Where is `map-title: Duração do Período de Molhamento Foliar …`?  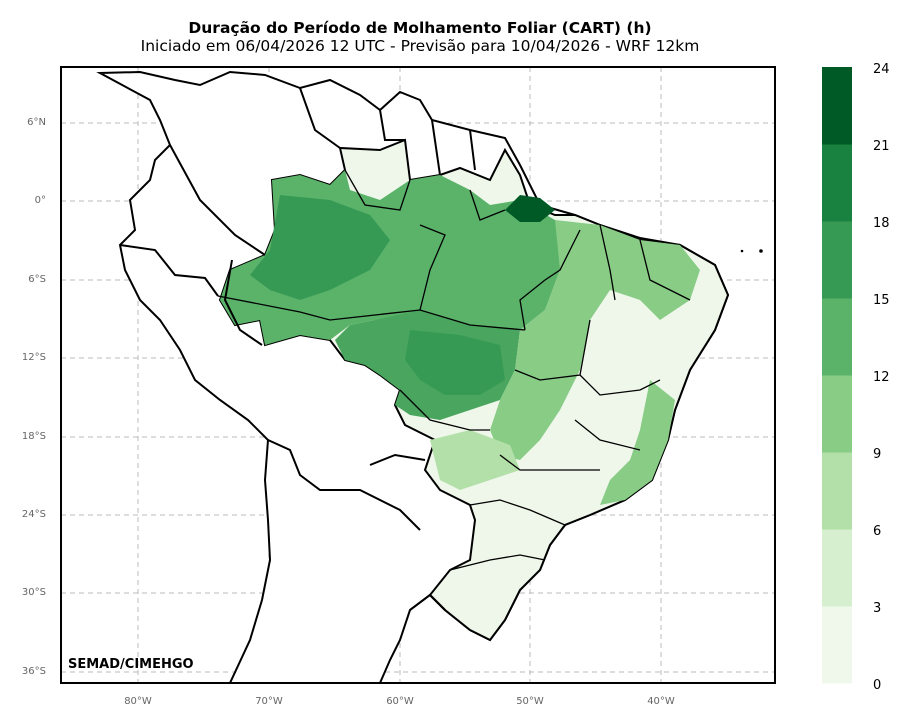
map-title: Duração do Período de Molhamento Foliar … is located at coordinates (420, 28).